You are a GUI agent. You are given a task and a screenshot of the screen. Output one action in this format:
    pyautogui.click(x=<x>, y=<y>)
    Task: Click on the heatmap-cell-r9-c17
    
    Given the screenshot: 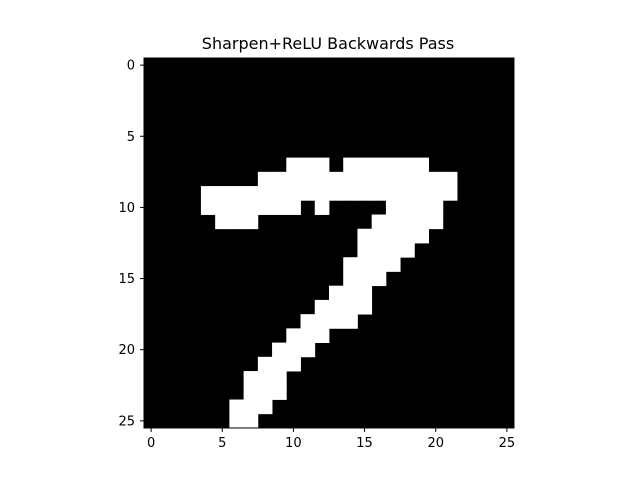 What is the action you would take?
    pyautogui.click(x=393, y=193)
    